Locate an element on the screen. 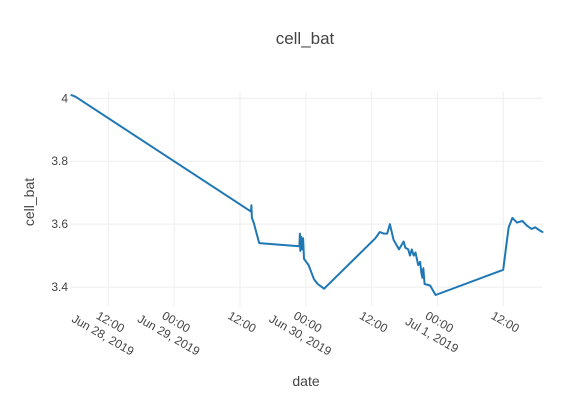 This screenshot has height=406, width=571. y-tick-label: 3.4 is located at coordinates (59, 287).